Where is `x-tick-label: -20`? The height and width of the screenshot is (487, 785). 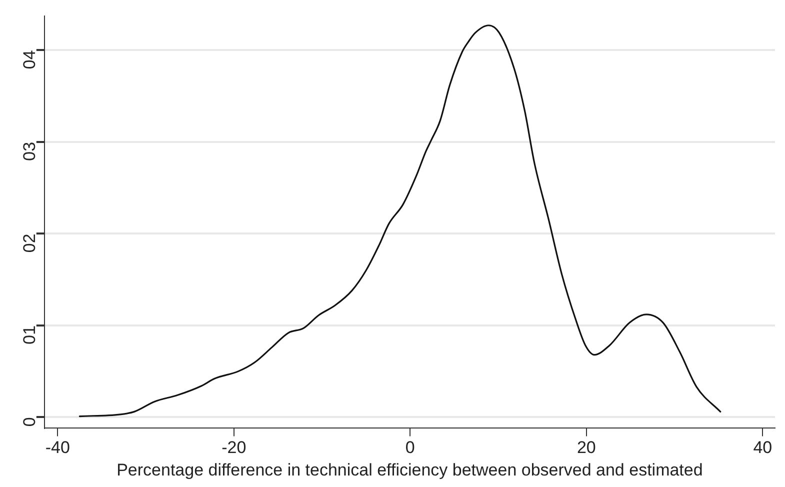 x-tick-label: -20 is located at coordinates (234, 448).